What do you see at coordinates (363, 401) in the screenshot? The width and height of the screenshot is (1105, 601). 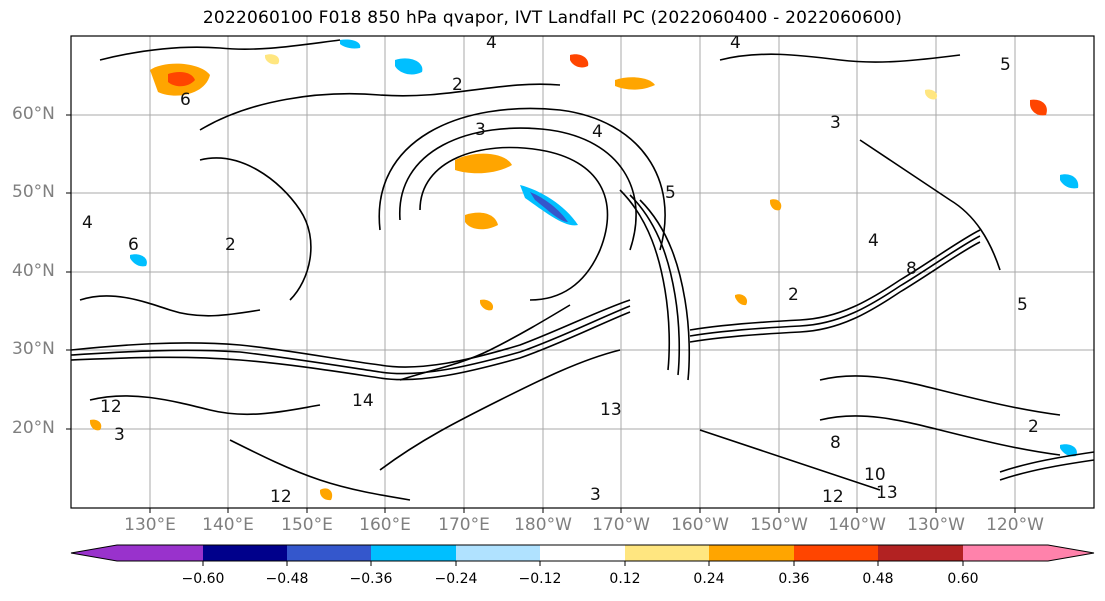 I see `contour-label: 14` at bounding box center [363, 401].